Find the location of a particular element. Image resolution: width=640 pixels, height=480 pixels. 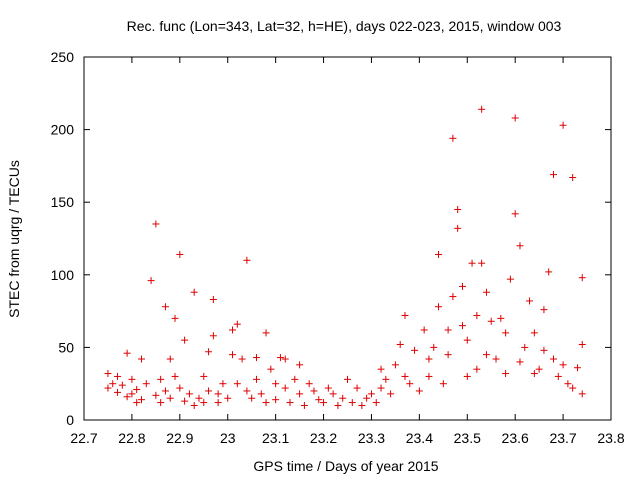

y-tick-label: 250 is located at coordinates (63, 57).